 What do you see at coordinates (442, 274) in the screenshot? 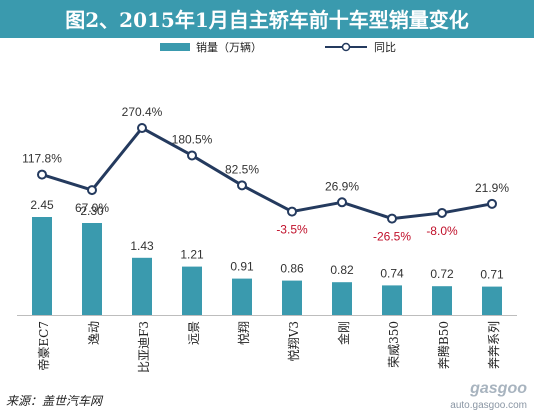
I see `bar-value-label: 0.72` at bounding box center [442, 274].